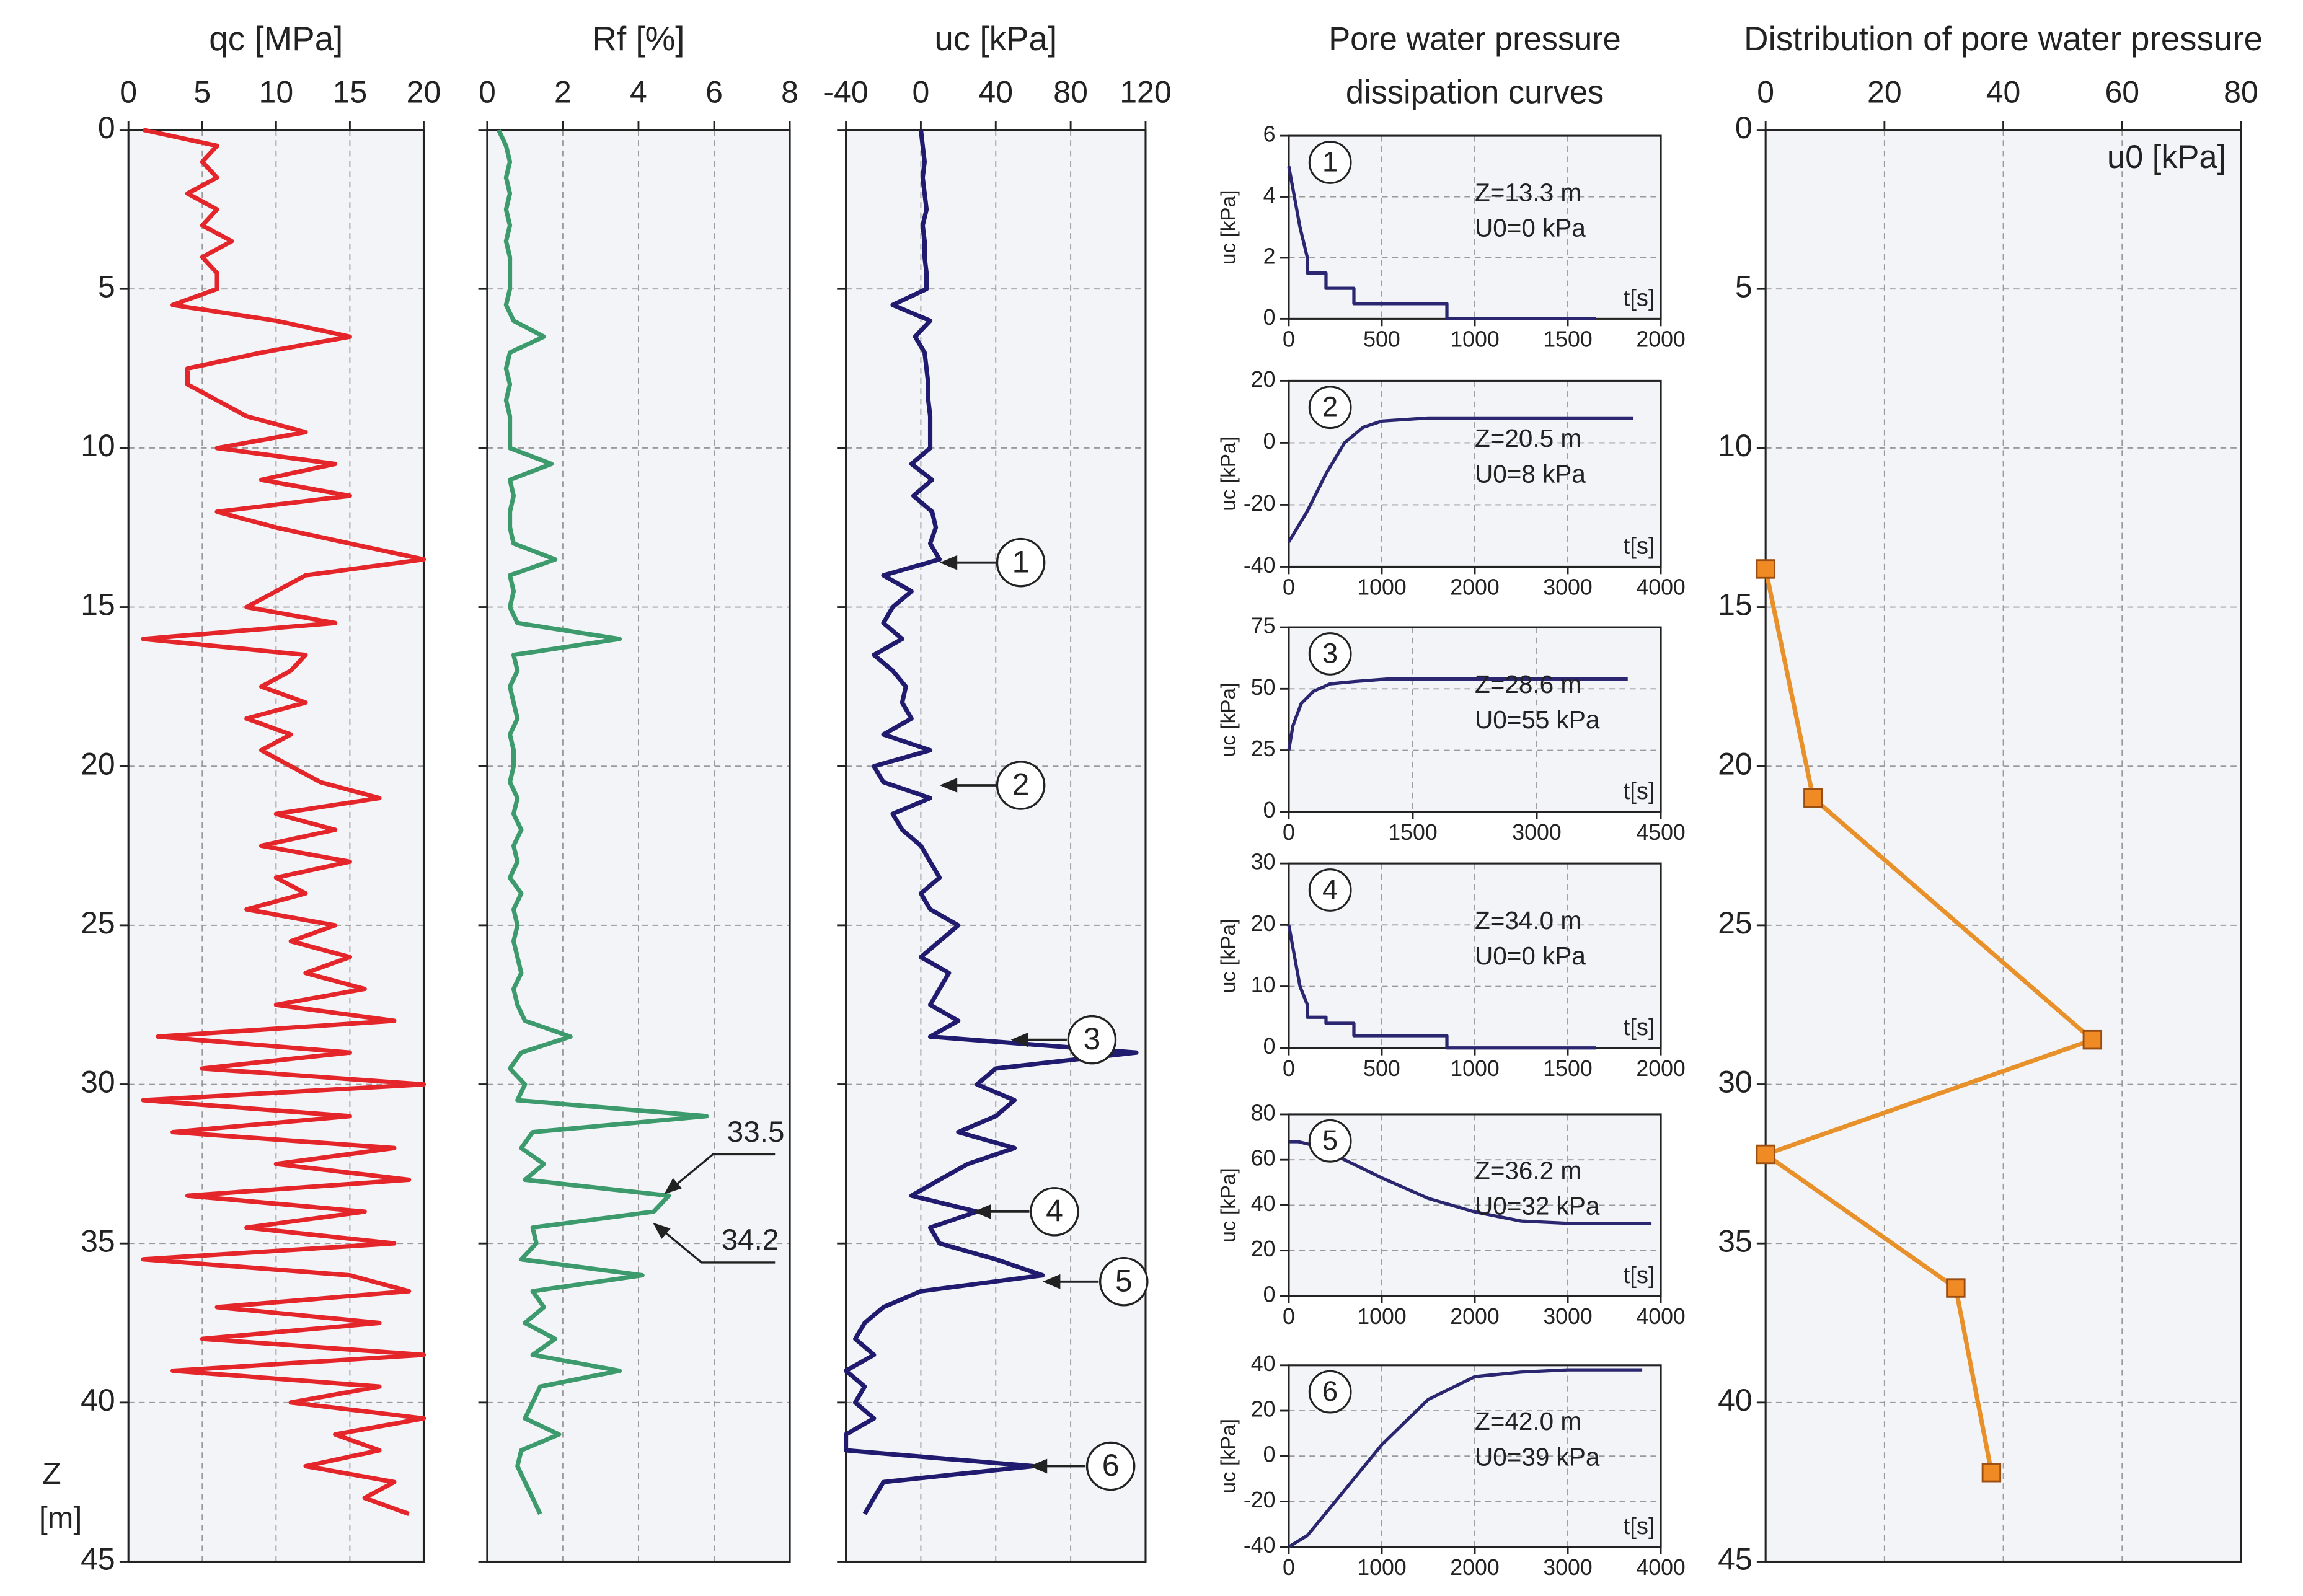 The width and height of the screenshot is (2303, 1596). I want to click on x-tick-label: 4, so click(638, 92).